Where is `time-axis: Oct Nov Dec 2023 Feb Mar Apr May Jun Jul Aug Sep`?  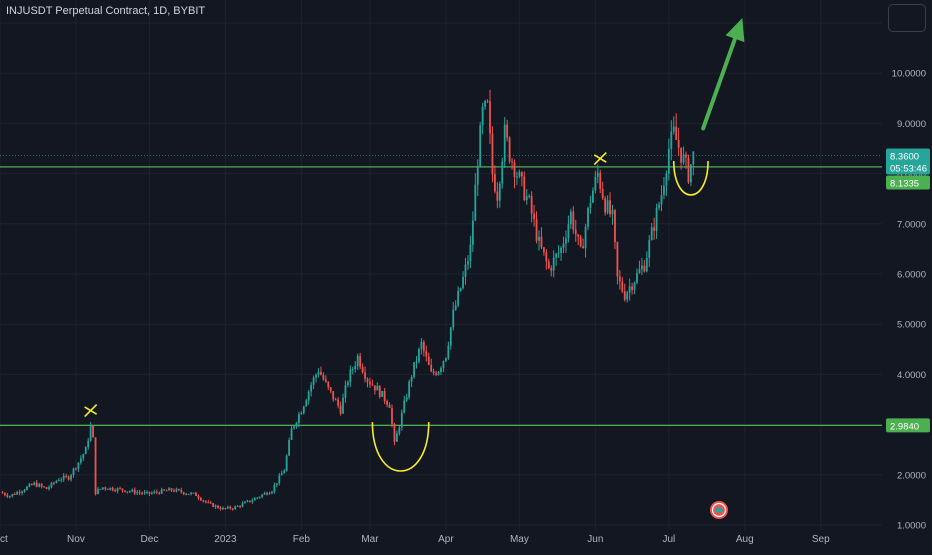 time-axis: Oct Nov Dec 2023 Feb Mar Apr May Jun Jul Aug Sep is located at coordinates (415, 539).